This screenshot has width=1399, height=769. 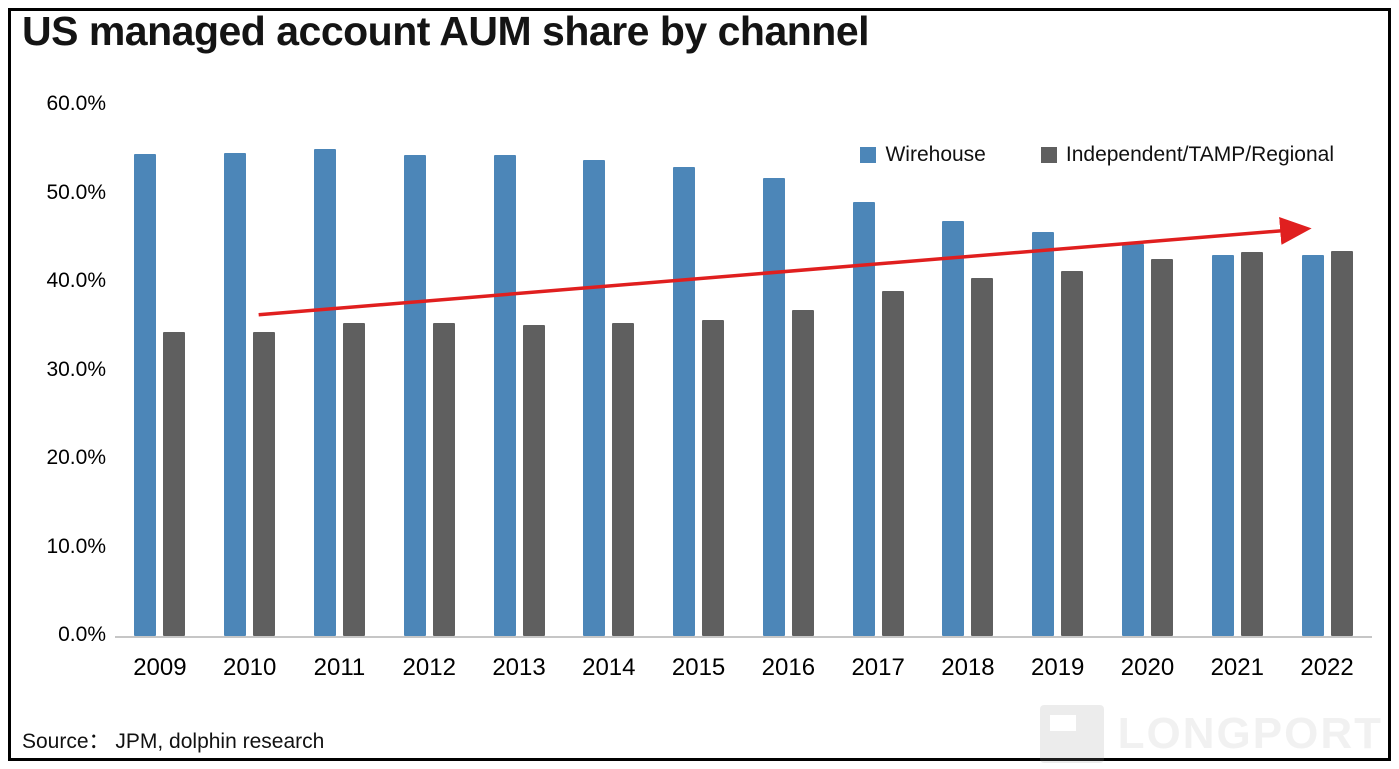 What do you see at coordinates (353, 479) in the screenshot?
I see `bar-independent-tamp-regional-2011` at bounding box center [353, 479].